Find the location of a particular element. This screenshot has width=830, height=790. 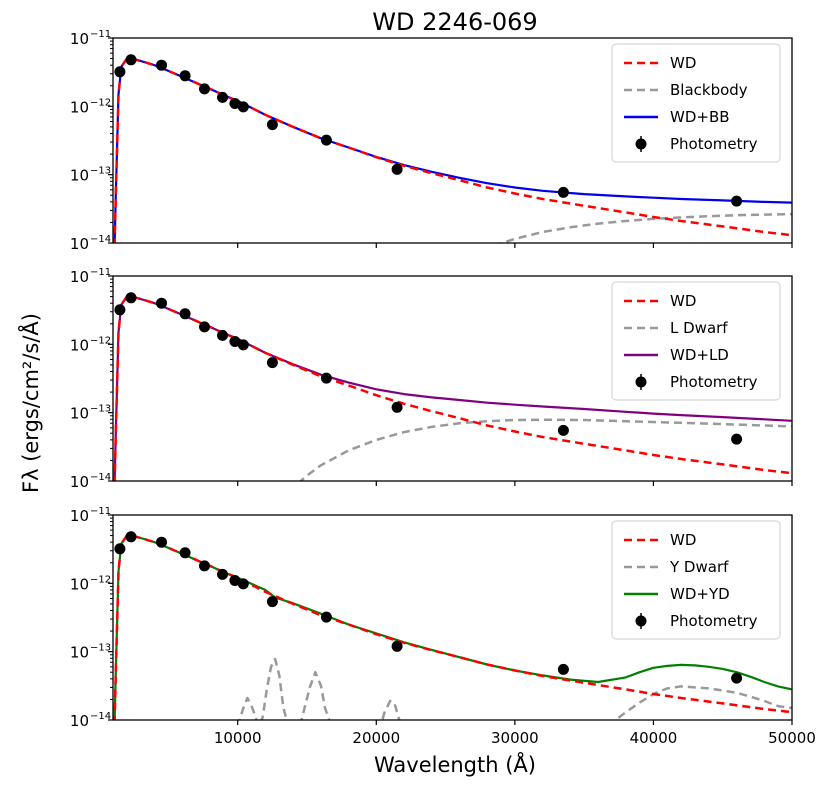

legend-label-companion: L Dwarf is located at coordinates (699, 328).